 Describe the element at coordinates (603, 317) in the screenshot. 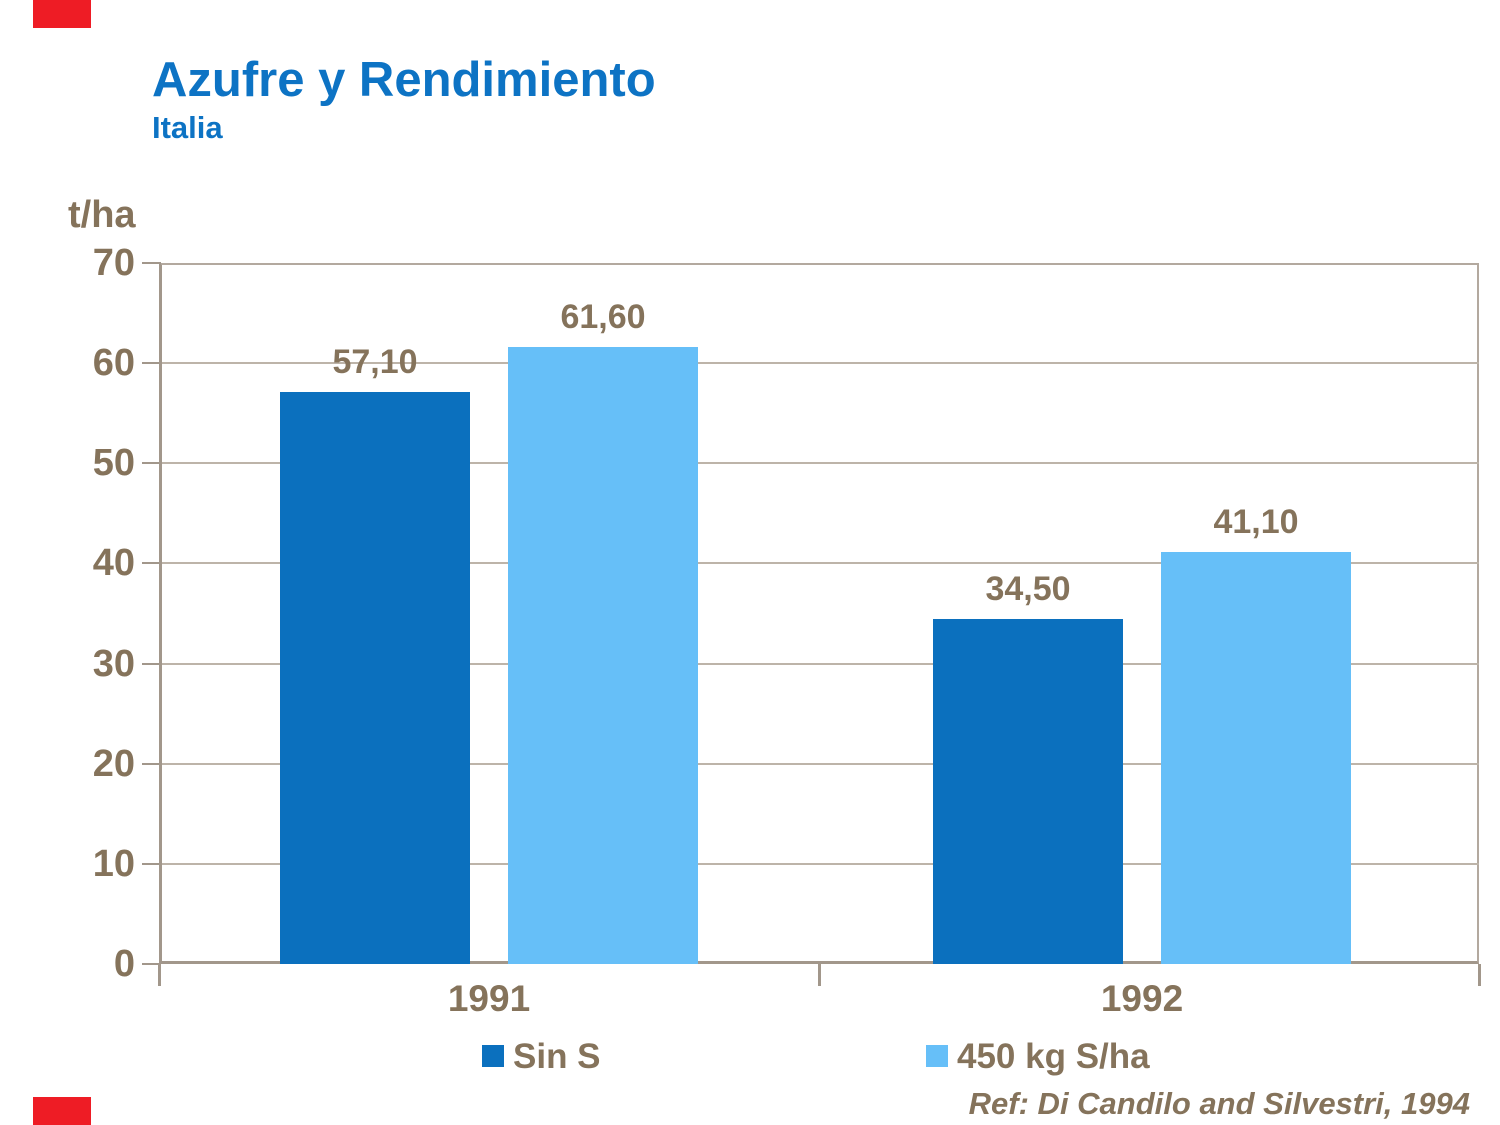

I see `value-label-1991-1: 61,60` at that location.